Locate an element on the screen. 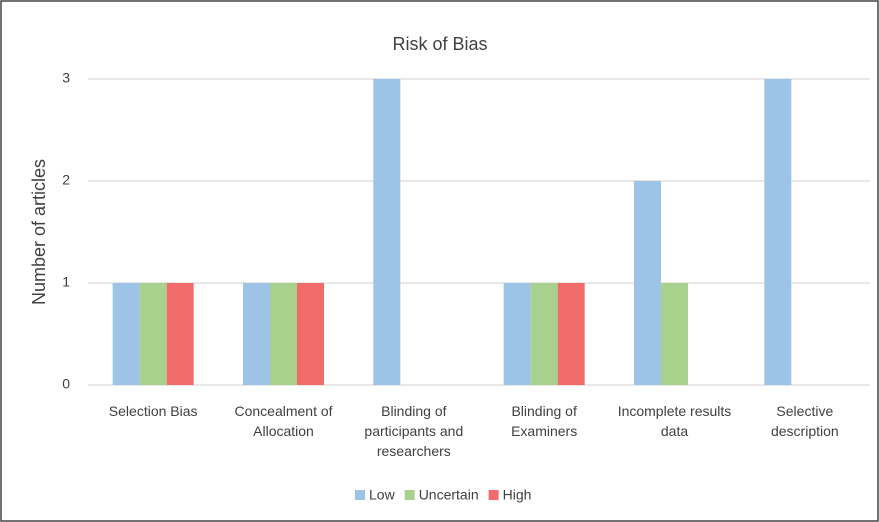 The width and height of the screenshot is (879, 522). legend-label: Low is located at coordinates (382, 495).